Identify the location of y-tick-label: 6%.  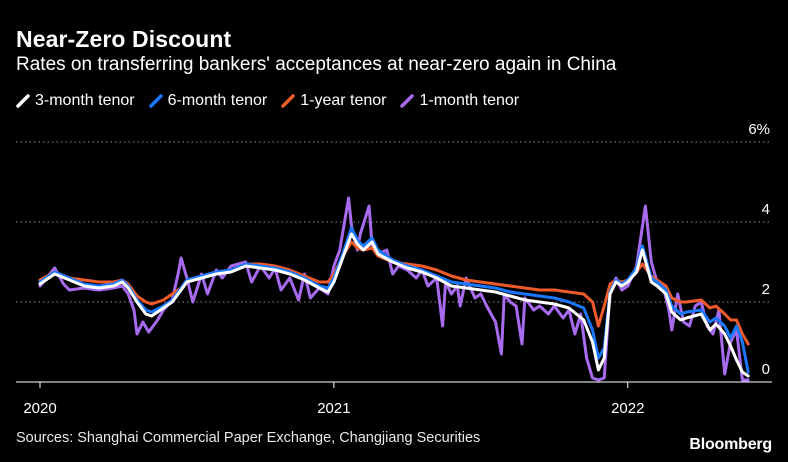
(759, 129).